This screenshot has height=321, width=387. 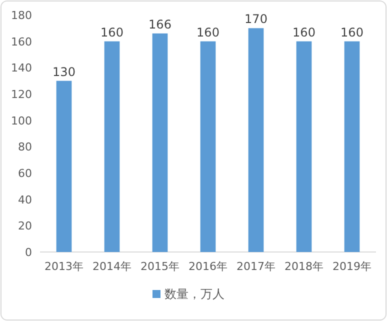 I want to click on y-tick-label: 160, so click(x=21, y=41).